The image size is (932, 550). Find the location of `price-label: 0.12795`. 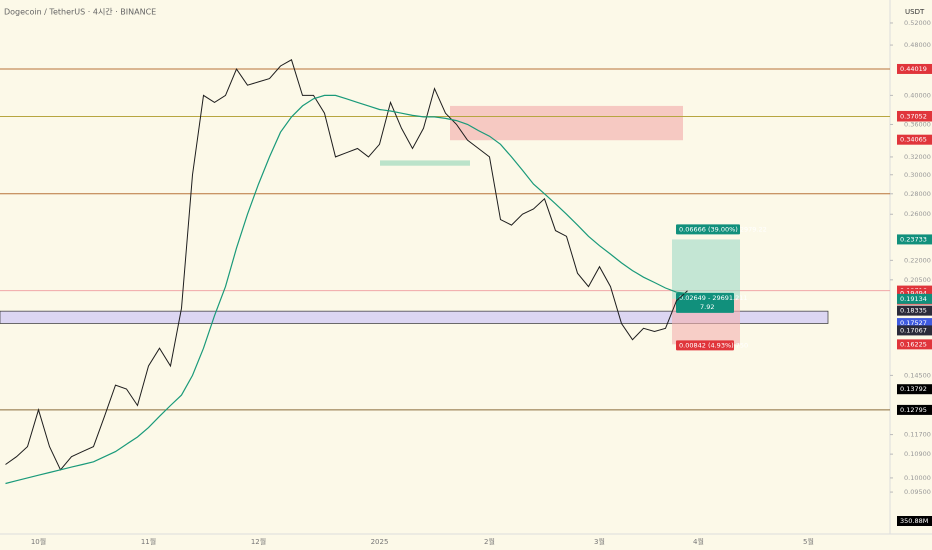

price-label: 0.12795 is located at coordinates (913, 410).